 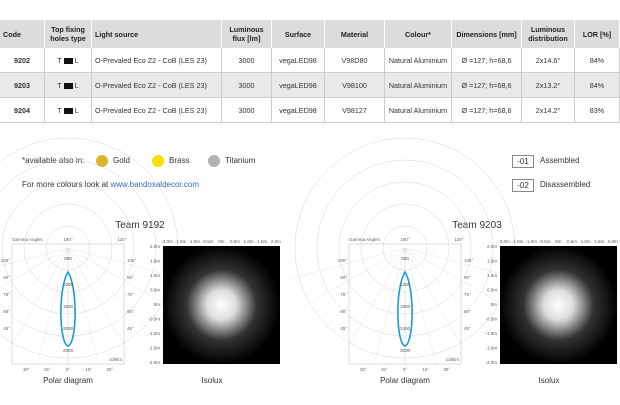 I want to click on gamma-label: Gamma Angles, so click(x=365, y=239).